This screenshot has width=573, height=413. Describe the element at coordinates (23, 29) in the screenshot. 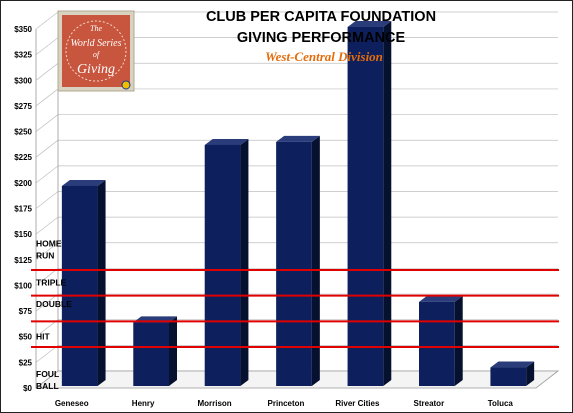

I see `y-tick-label: $350` at that location.